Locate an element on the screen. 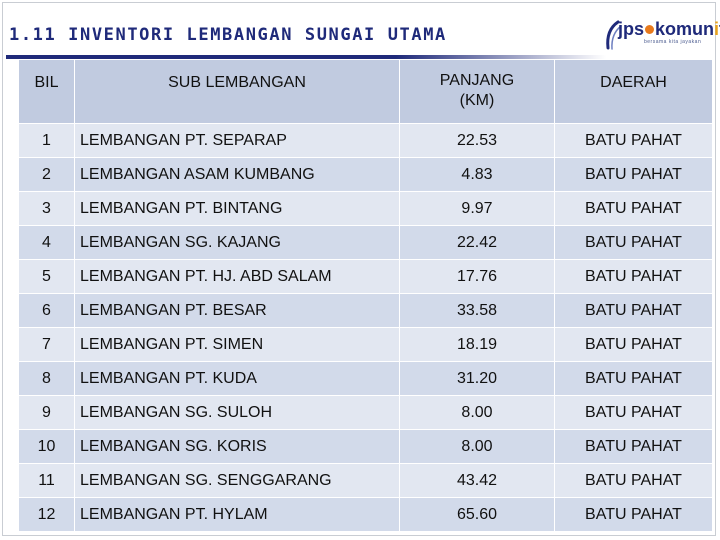 This screenshot has width=720, height=540. logo-dot-icon is located at coordinates (650, 29).